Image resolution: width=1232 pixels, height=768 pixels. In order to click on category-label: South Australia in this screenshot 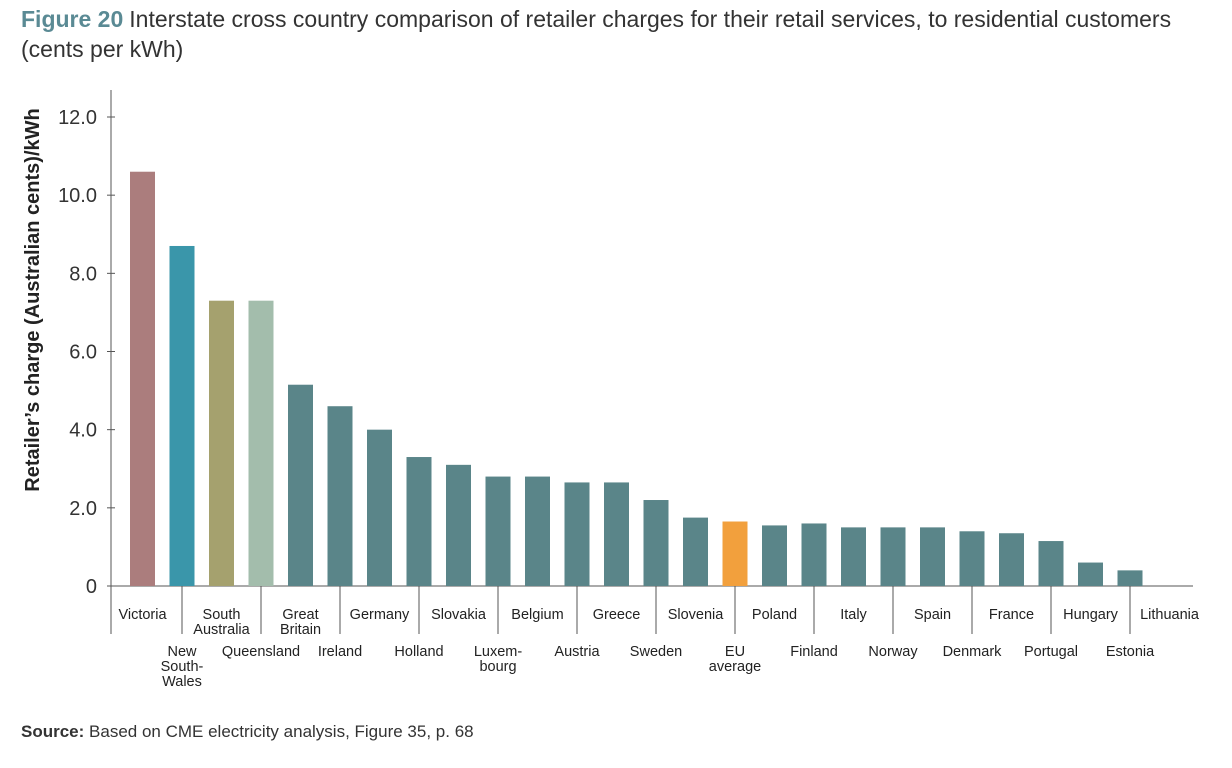, I will do `click(221, 622)`.